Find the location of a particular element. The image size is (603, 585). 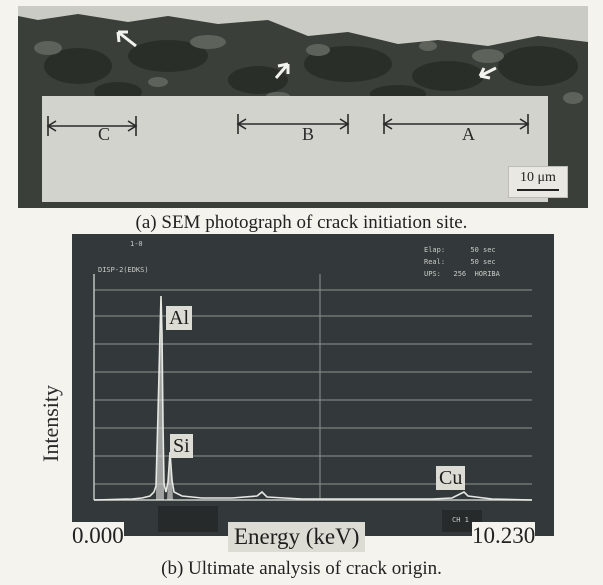

peak-label-si: Si is located at coordinates (181, 446).